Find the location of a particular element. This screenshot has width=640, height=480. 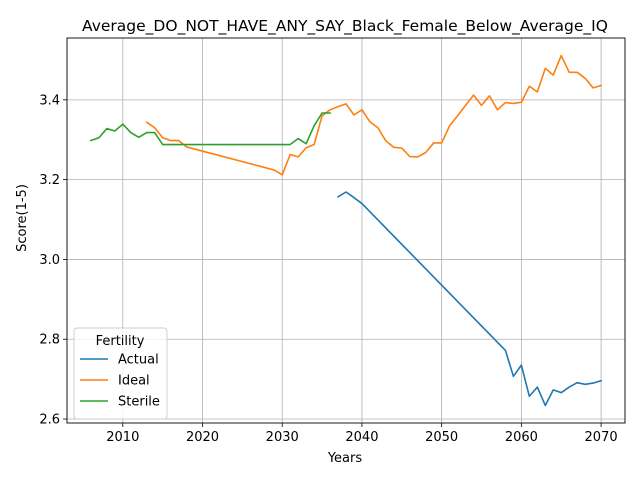

x-tick-label: 2050 is located at coordinates (441, 437).